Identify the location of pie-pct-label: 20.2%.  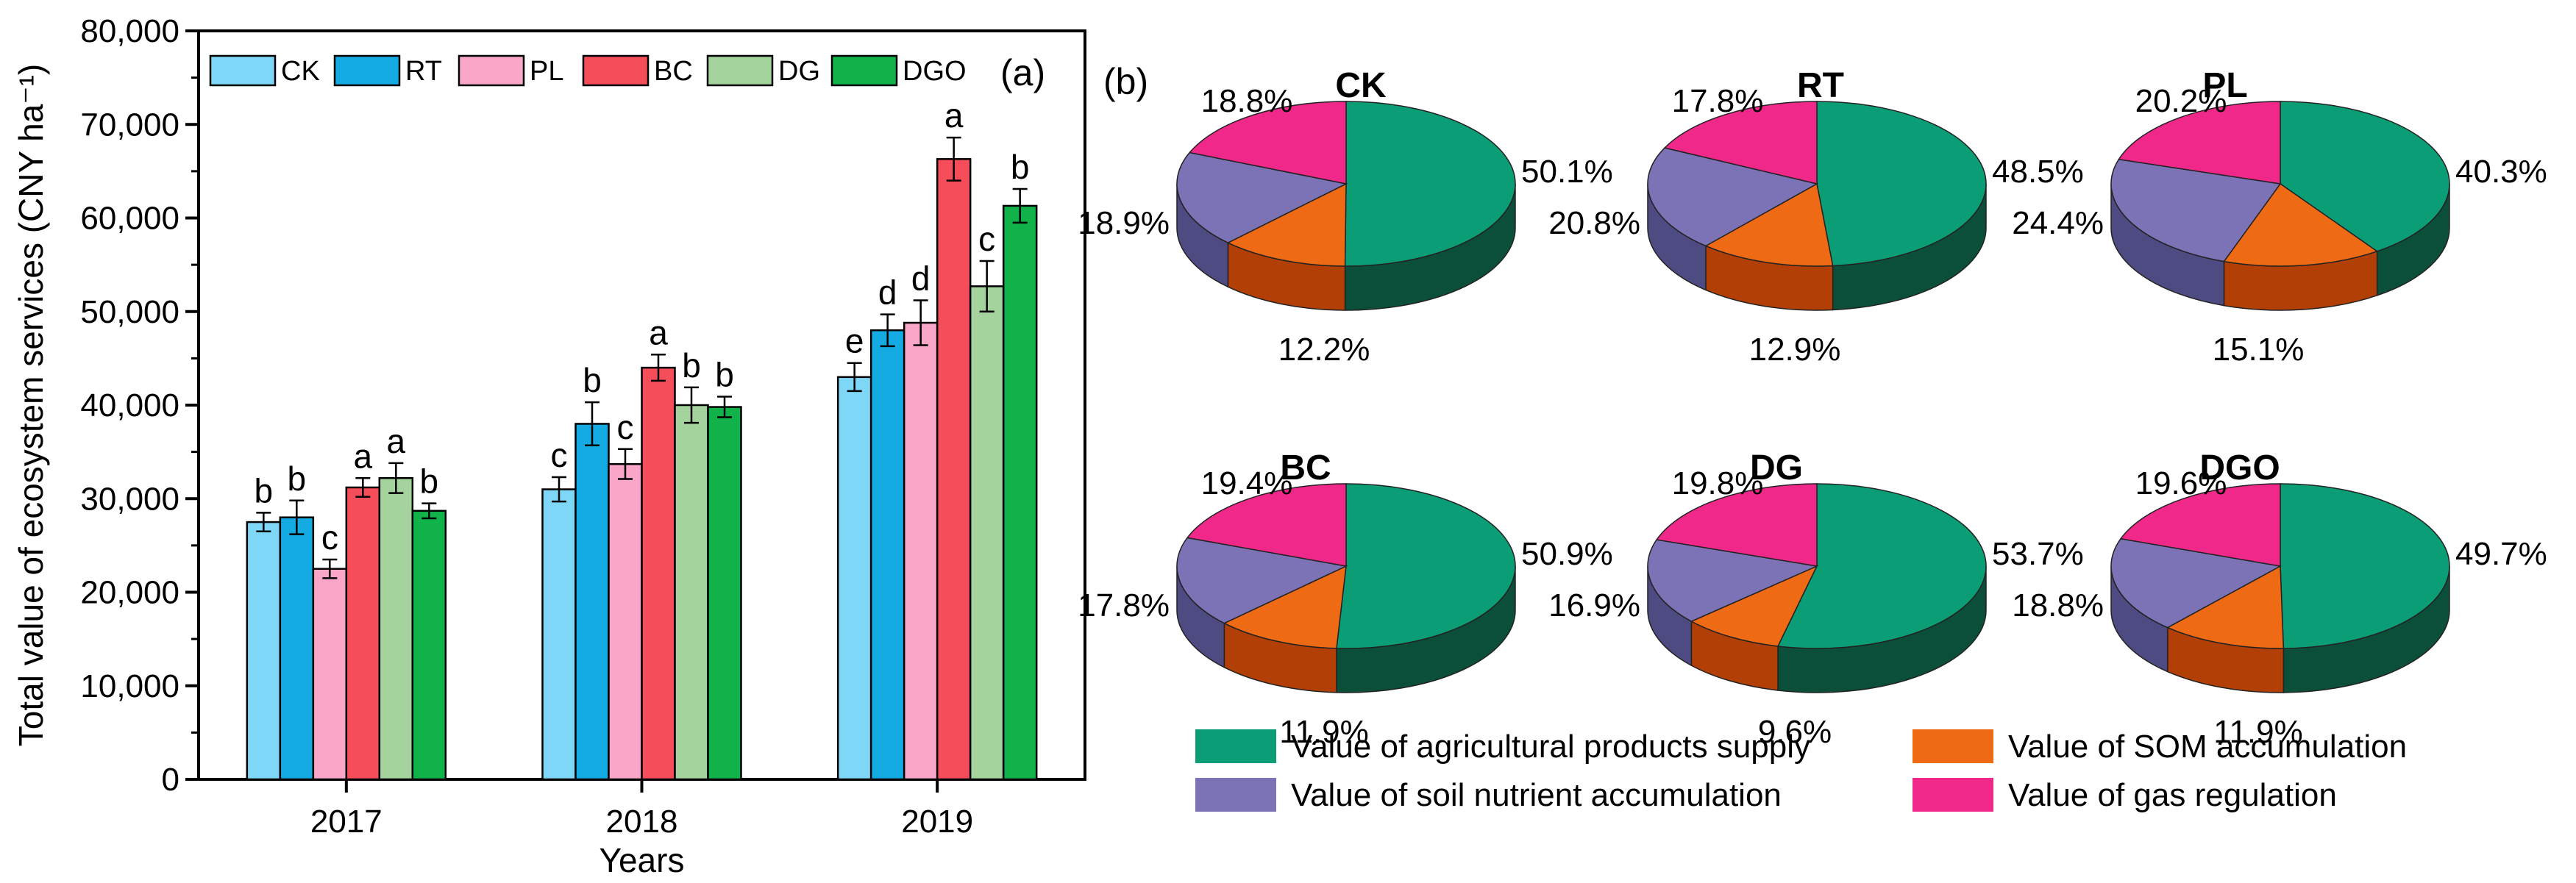
(2181, 101).